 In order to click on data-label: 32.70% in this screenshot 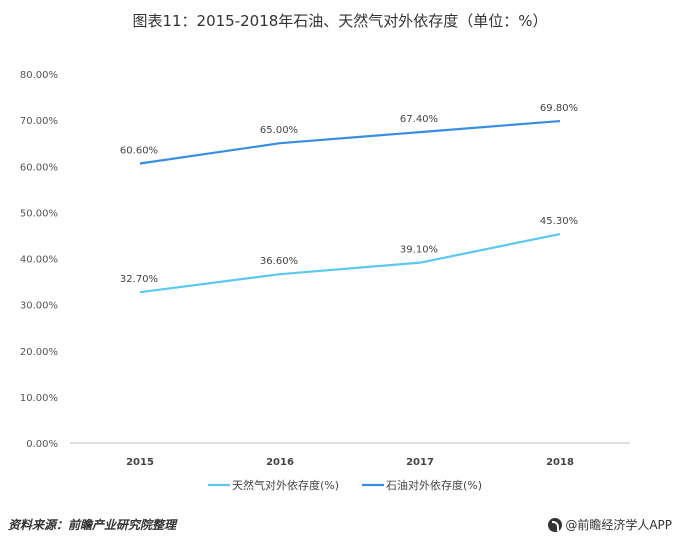, I will do `click(139, 279)`.